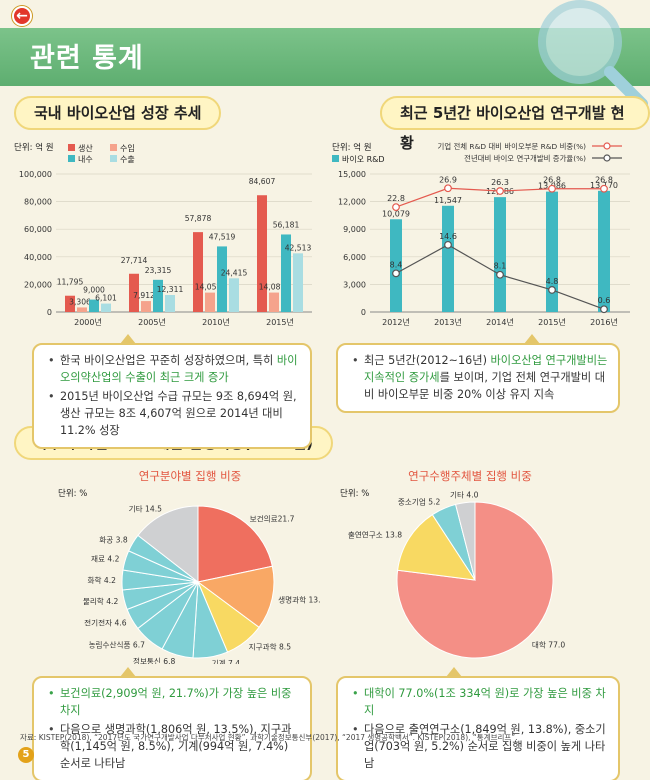 This screenshot has width=650, height=780. I want to click on data-label: 8.4, so click(396, 264).